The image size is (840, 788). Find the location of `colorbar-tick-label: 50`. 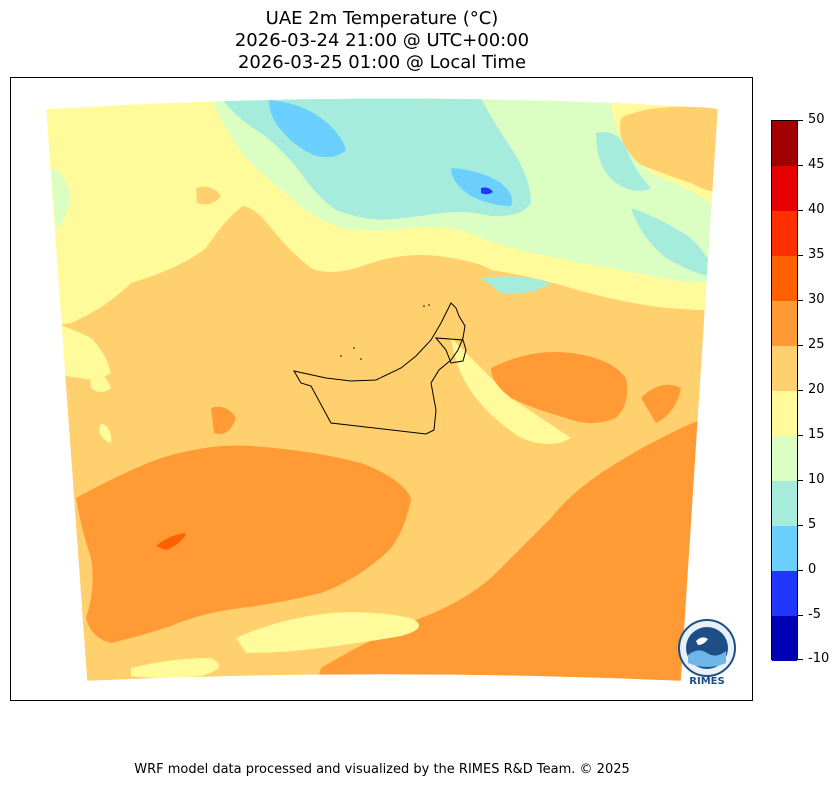

colorbar-tick-label: 50 is located at coordinates (816, 119).